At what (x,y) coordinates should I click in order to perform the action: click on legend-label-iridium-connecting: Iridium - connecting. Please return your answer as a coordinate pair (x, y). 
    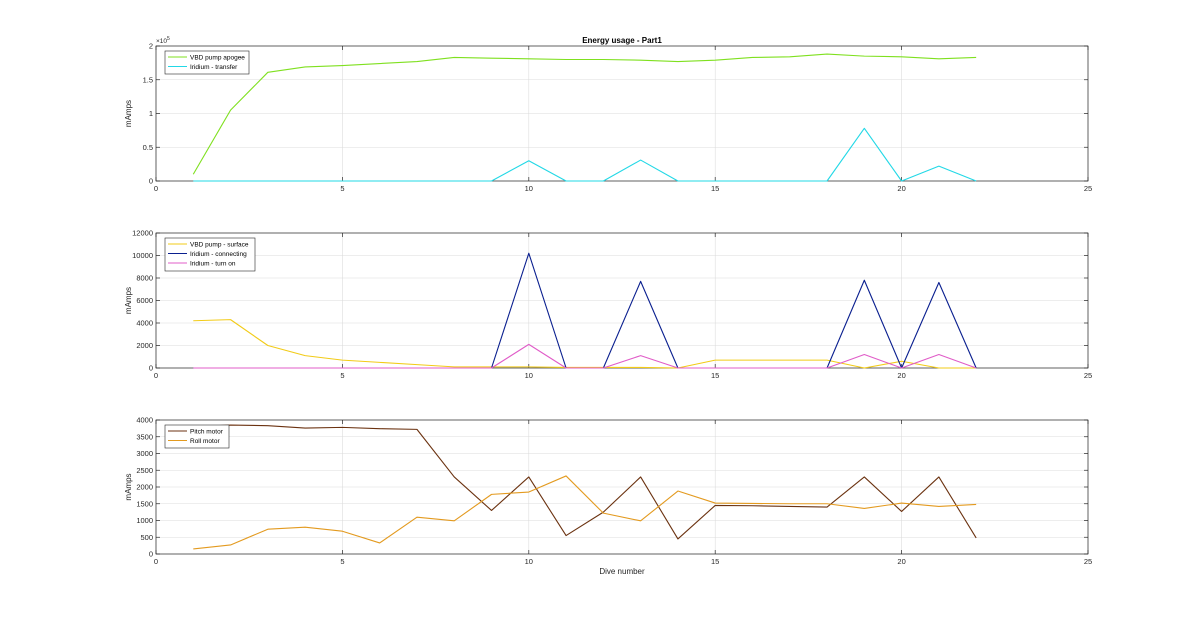
    Looking at the image, I should click on (218, 254).